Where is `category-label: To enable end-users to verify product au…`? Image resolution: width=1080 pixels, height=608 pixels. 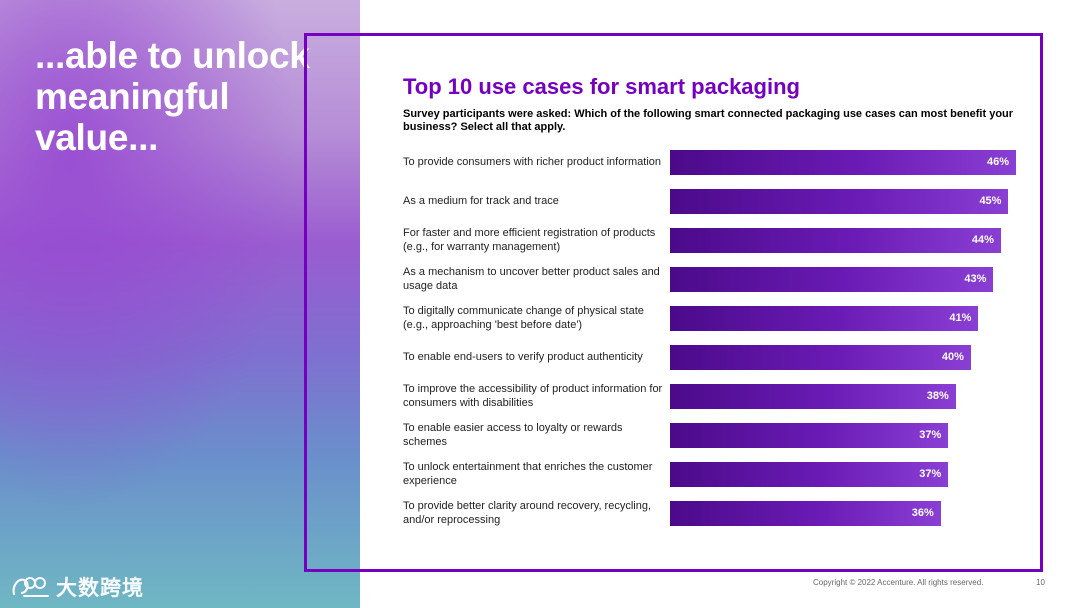 category-label: To enable end-users to verify product au… is located at coordinates (523, 356).